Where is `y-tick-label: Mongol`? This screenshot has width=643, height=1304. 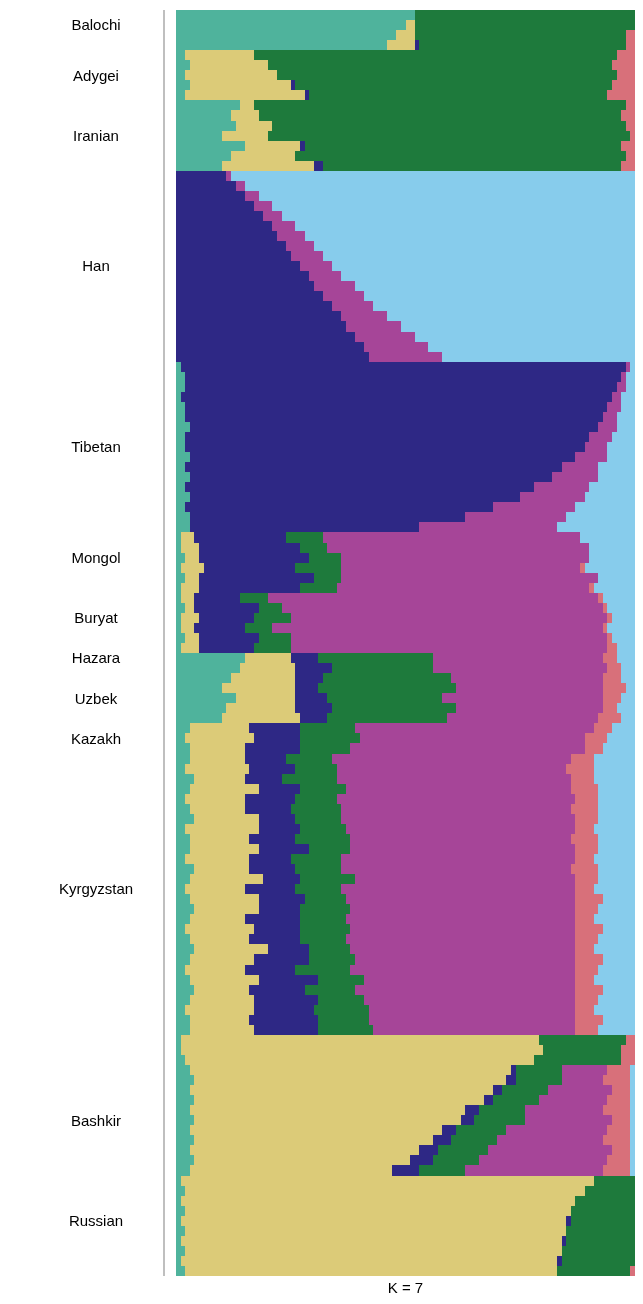
y-tick-label: Mongol is located at coordinates (96, 557).